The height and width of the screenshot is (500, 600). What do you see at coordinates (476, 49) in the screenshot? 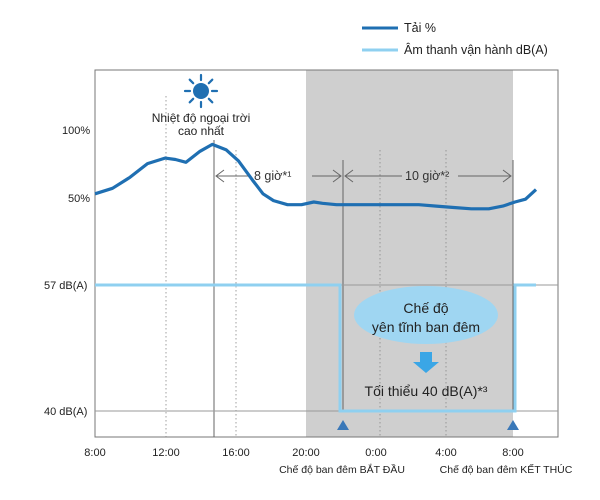
I see `legend-sound-label: Âm thanh vận hành dB(A)` at bounding box center [476, 49].